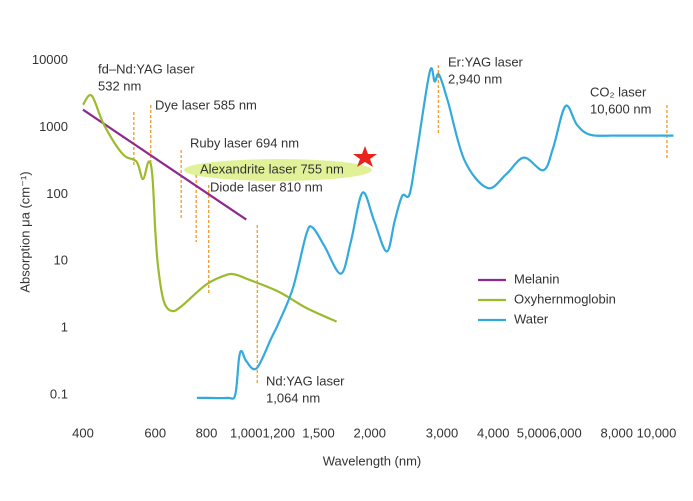 Image resolution: width=693 pixels, height=501 pixels. What do you see at coordinates (533, 432) in the screenshot?
I see `x-tick-label: 5,000` at bounding box center [533, 432].